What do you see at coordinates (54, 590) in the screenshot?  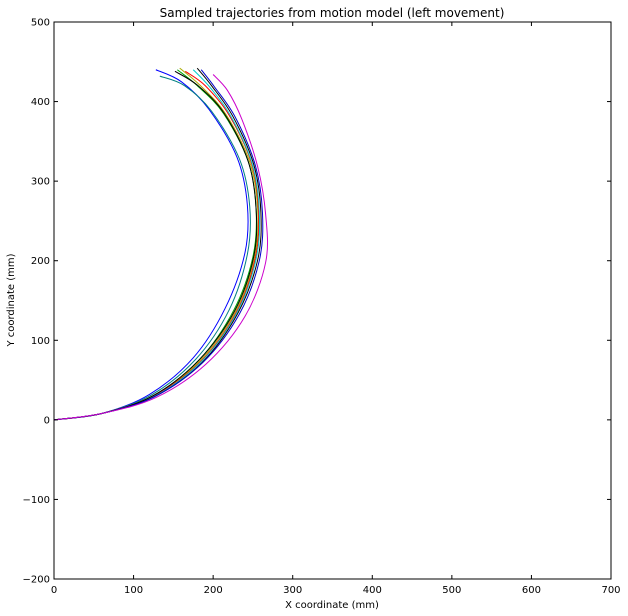 I see `x-tick-label: 0` at bounding box center [54, 590].